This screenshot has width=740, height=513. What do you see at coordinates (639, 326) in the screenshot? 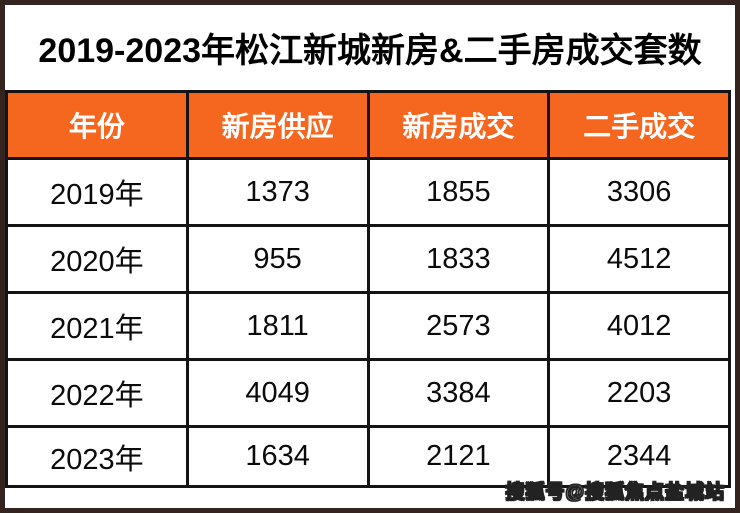
I see `data-cell: 4012` at bounding box center [639, 326].